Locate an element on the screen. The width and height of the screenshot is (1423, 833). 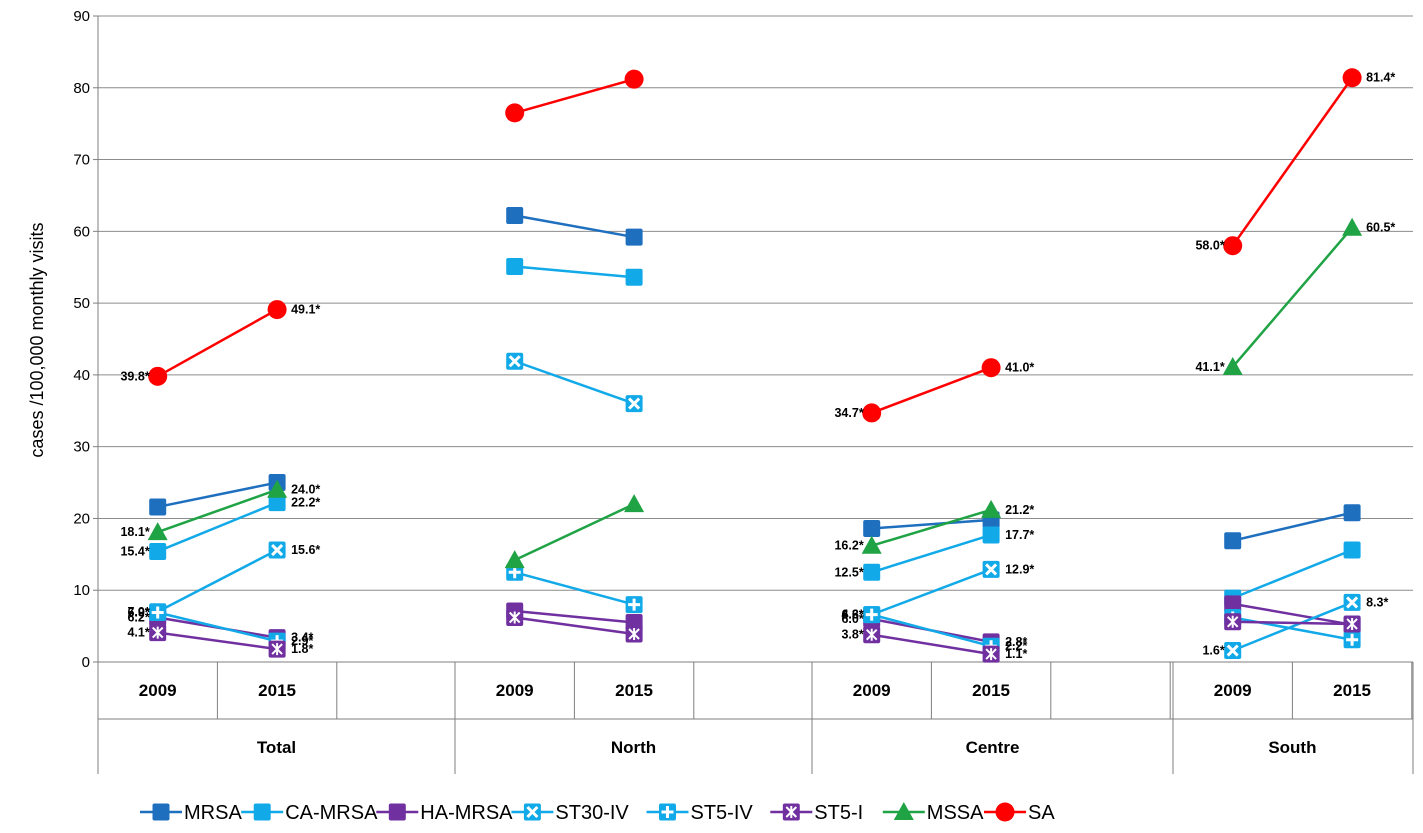
series-line-ca-mrsa is located at coordinates (1292, 574).